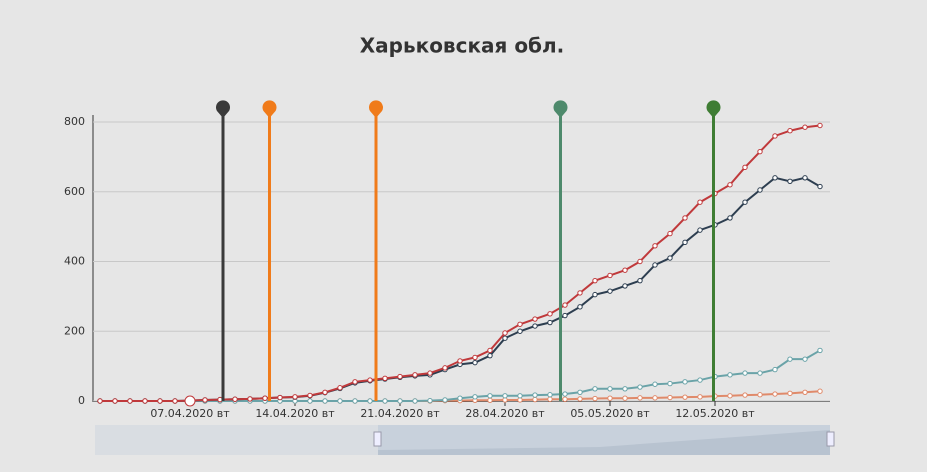  I want to click on x-tick-label: 21.04.2020 вт, so click(400, 413).